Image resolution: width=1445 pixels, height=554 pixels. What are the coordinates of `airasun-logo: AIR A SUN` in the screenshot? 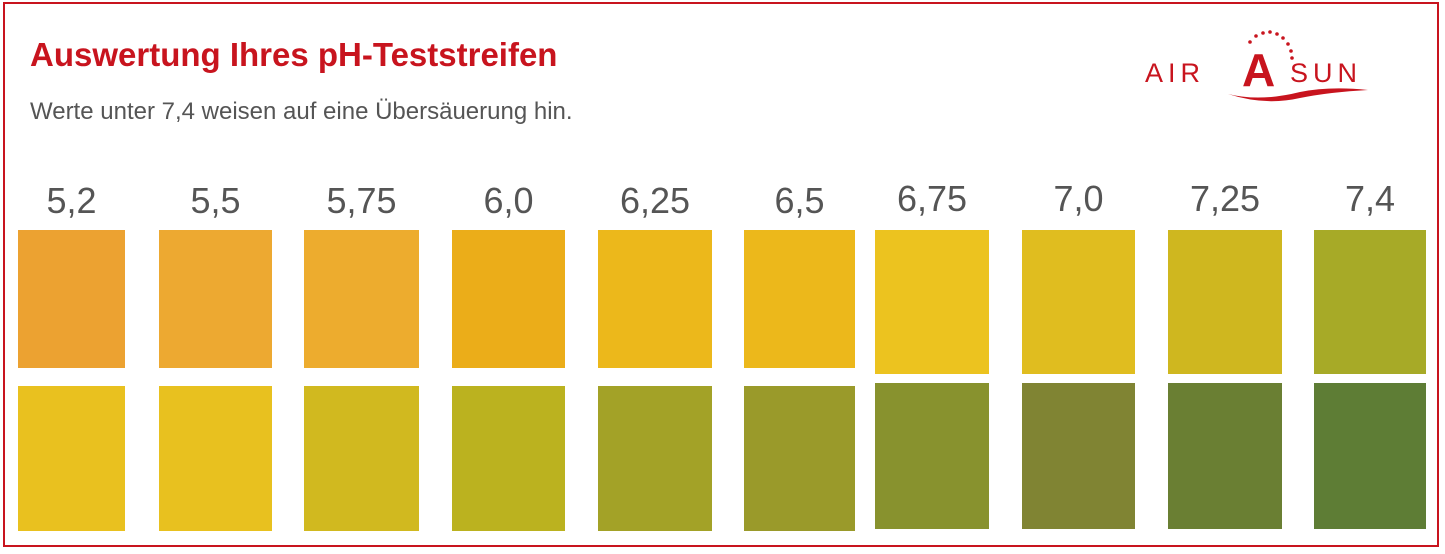 It's located at (1256, 66).